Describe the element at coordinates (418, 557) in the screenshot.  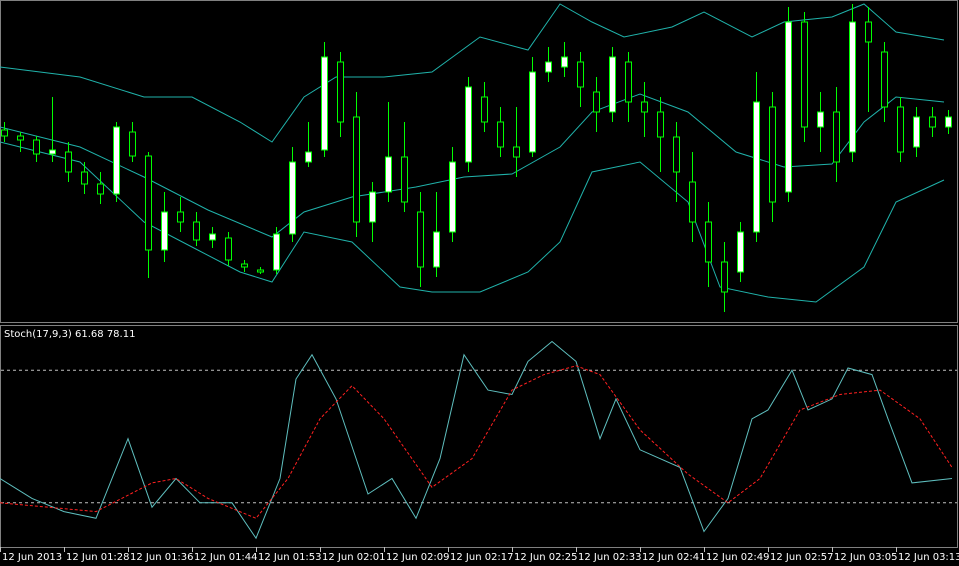
I see `x-tick-label: 12 Jun 02:09` at that location.